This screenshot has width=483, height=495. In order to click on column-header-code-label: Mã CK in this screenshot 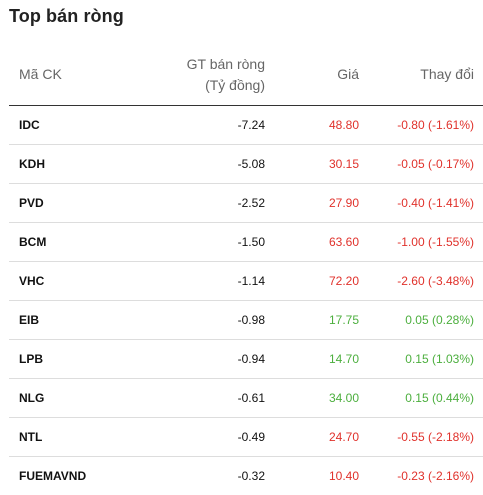, I will do `click(40, 74)`.